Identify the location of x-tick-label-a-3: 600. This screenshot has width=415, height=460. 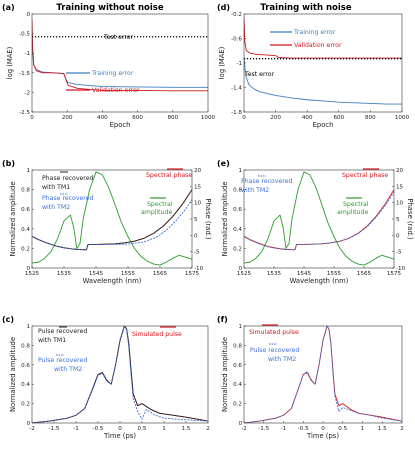
(137, 118).